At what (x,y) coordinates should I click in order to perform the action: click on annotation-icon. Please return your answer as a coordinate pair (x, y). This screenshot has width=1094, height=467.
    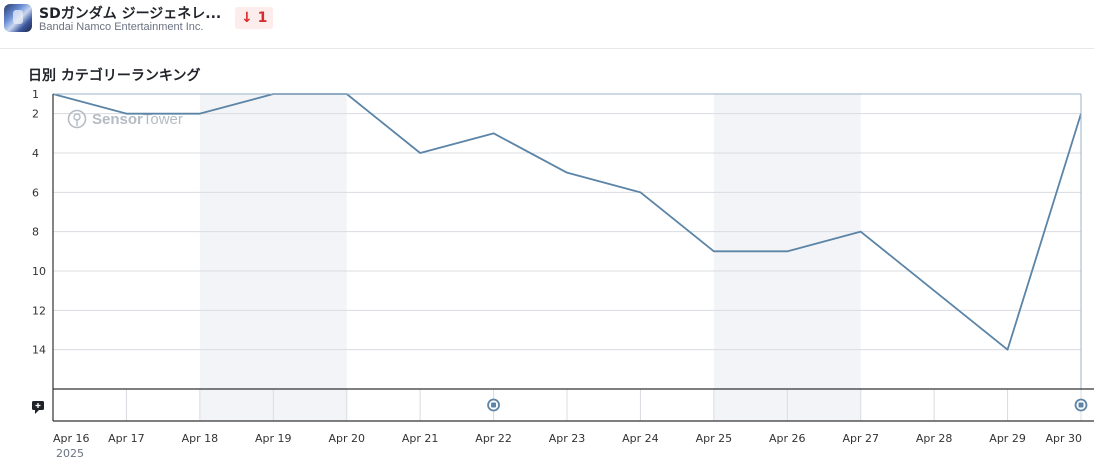
    Looking at the image, I should click on (38, 407).